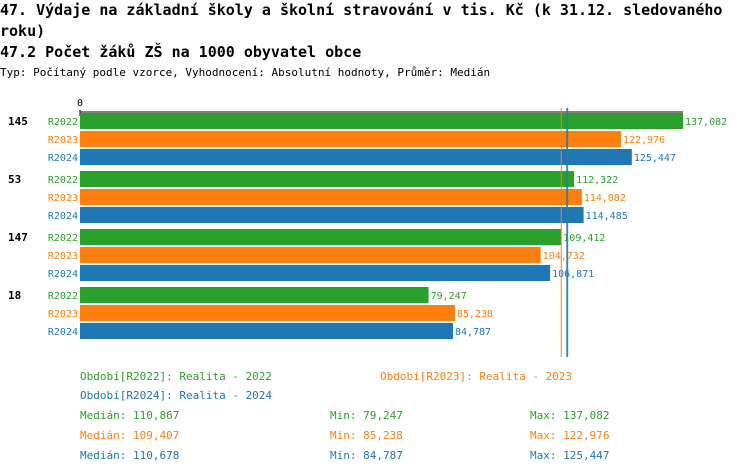  I want to click on bar-value-label: 109,412, so click(584, 238).